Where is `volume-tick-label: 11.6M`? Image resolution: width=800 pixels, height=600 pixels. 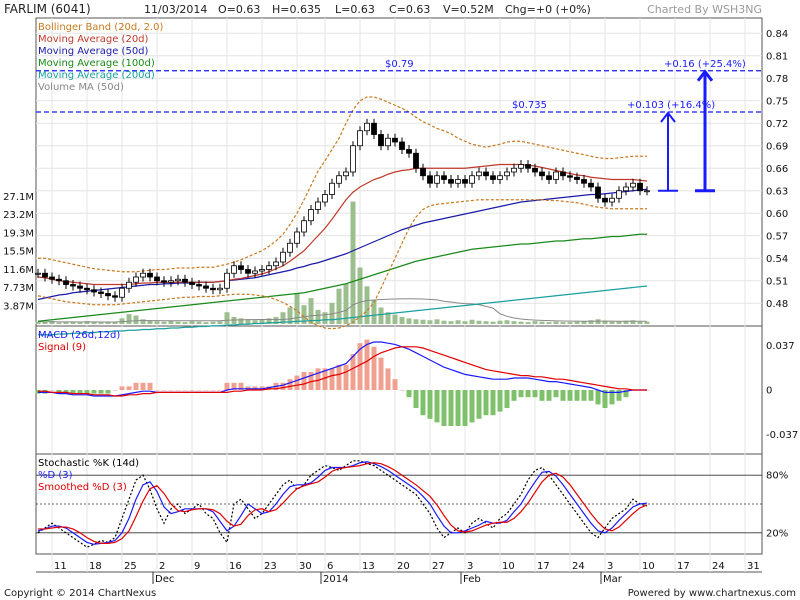 volume-tick-label: 11.6M is located at coordinates (18, 270).